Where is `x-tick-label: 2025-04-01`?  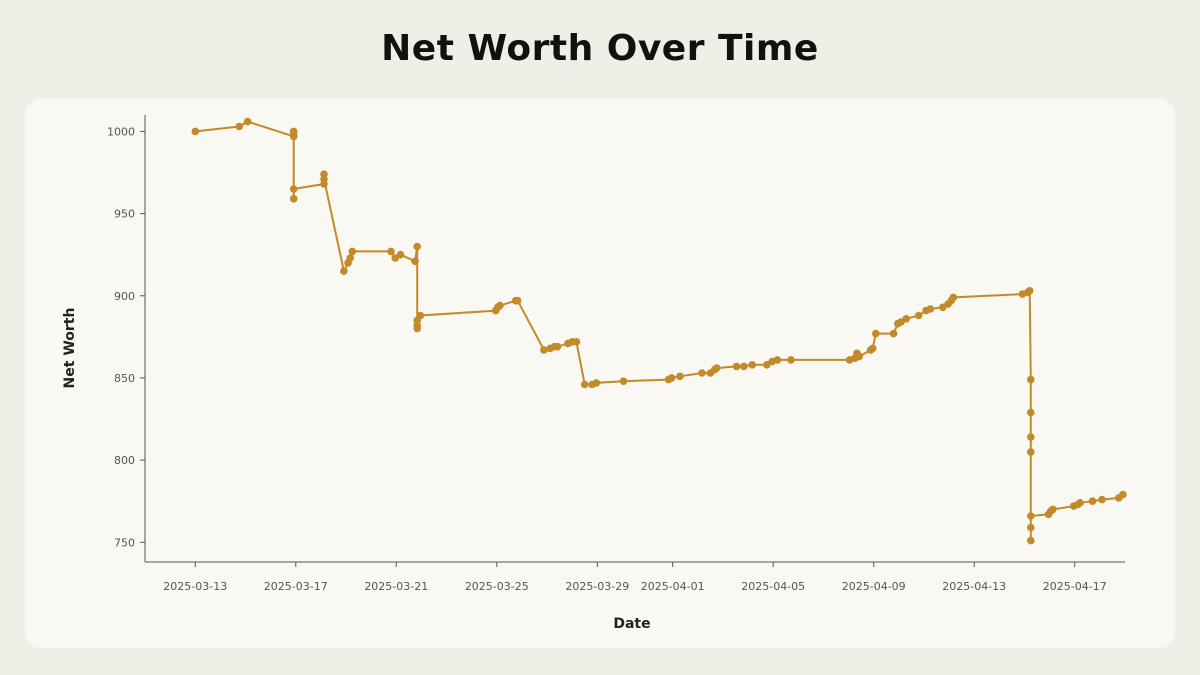 x-tick-label: 2025-04-01 is located at coordinates (673, 586).